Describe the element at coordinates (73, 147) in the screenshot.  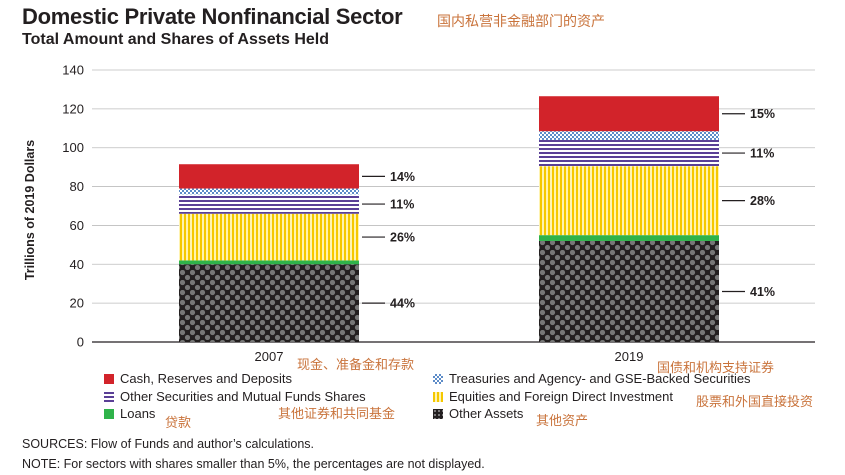
I see `y-tick-label: 100` at that location.